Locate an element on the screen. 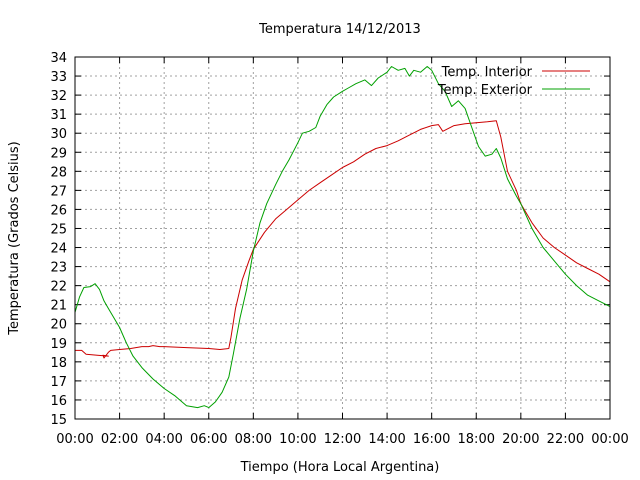 This screenshot has height=480, width=640. x-tick-label: 04:00 is located at coordinates (163, 439).